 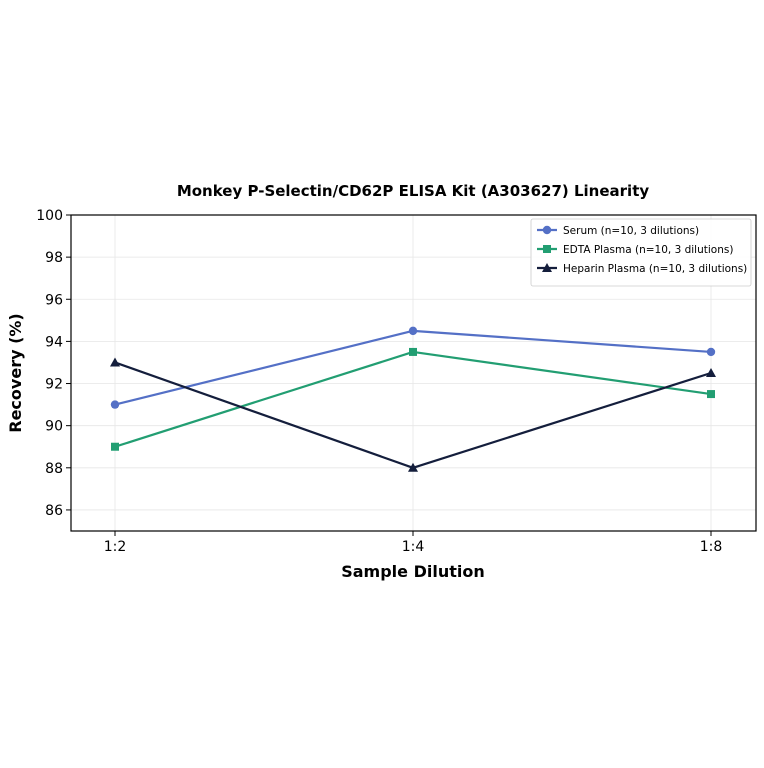 I want to click on y-tick-label: 96, so click(x=54, y=300).